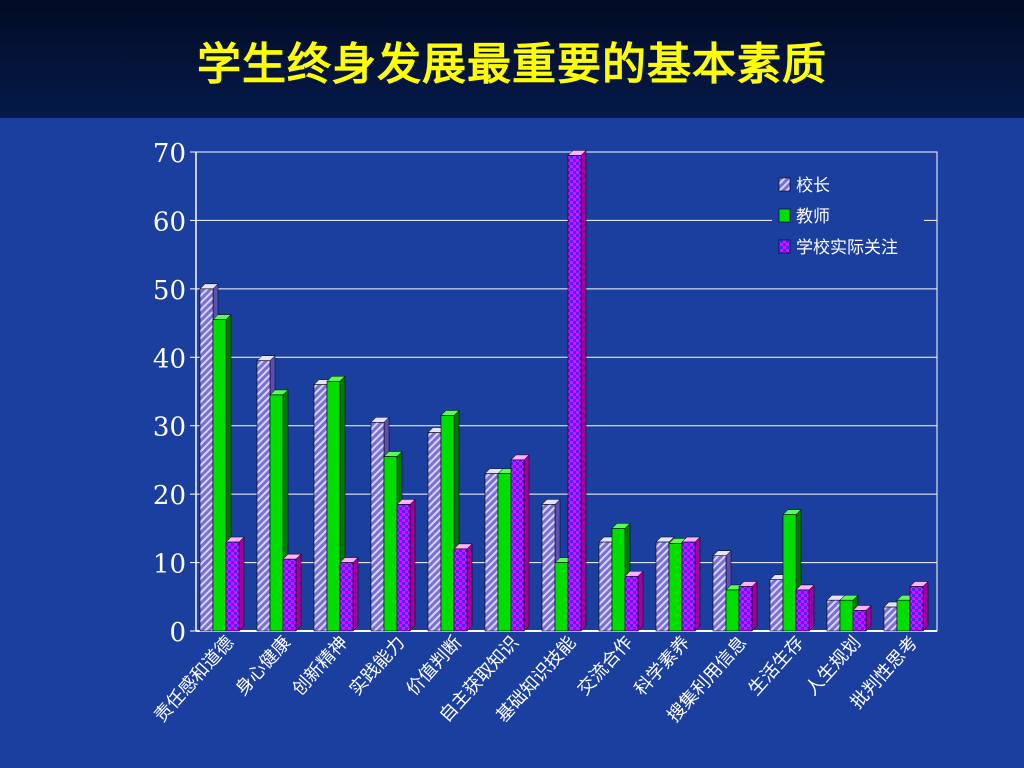 The image size is (1024, 768). What do you see at coordinates (177, 633) in the screenshot?
I see `y-tick-label: 0` at bounding box center [177, 633].